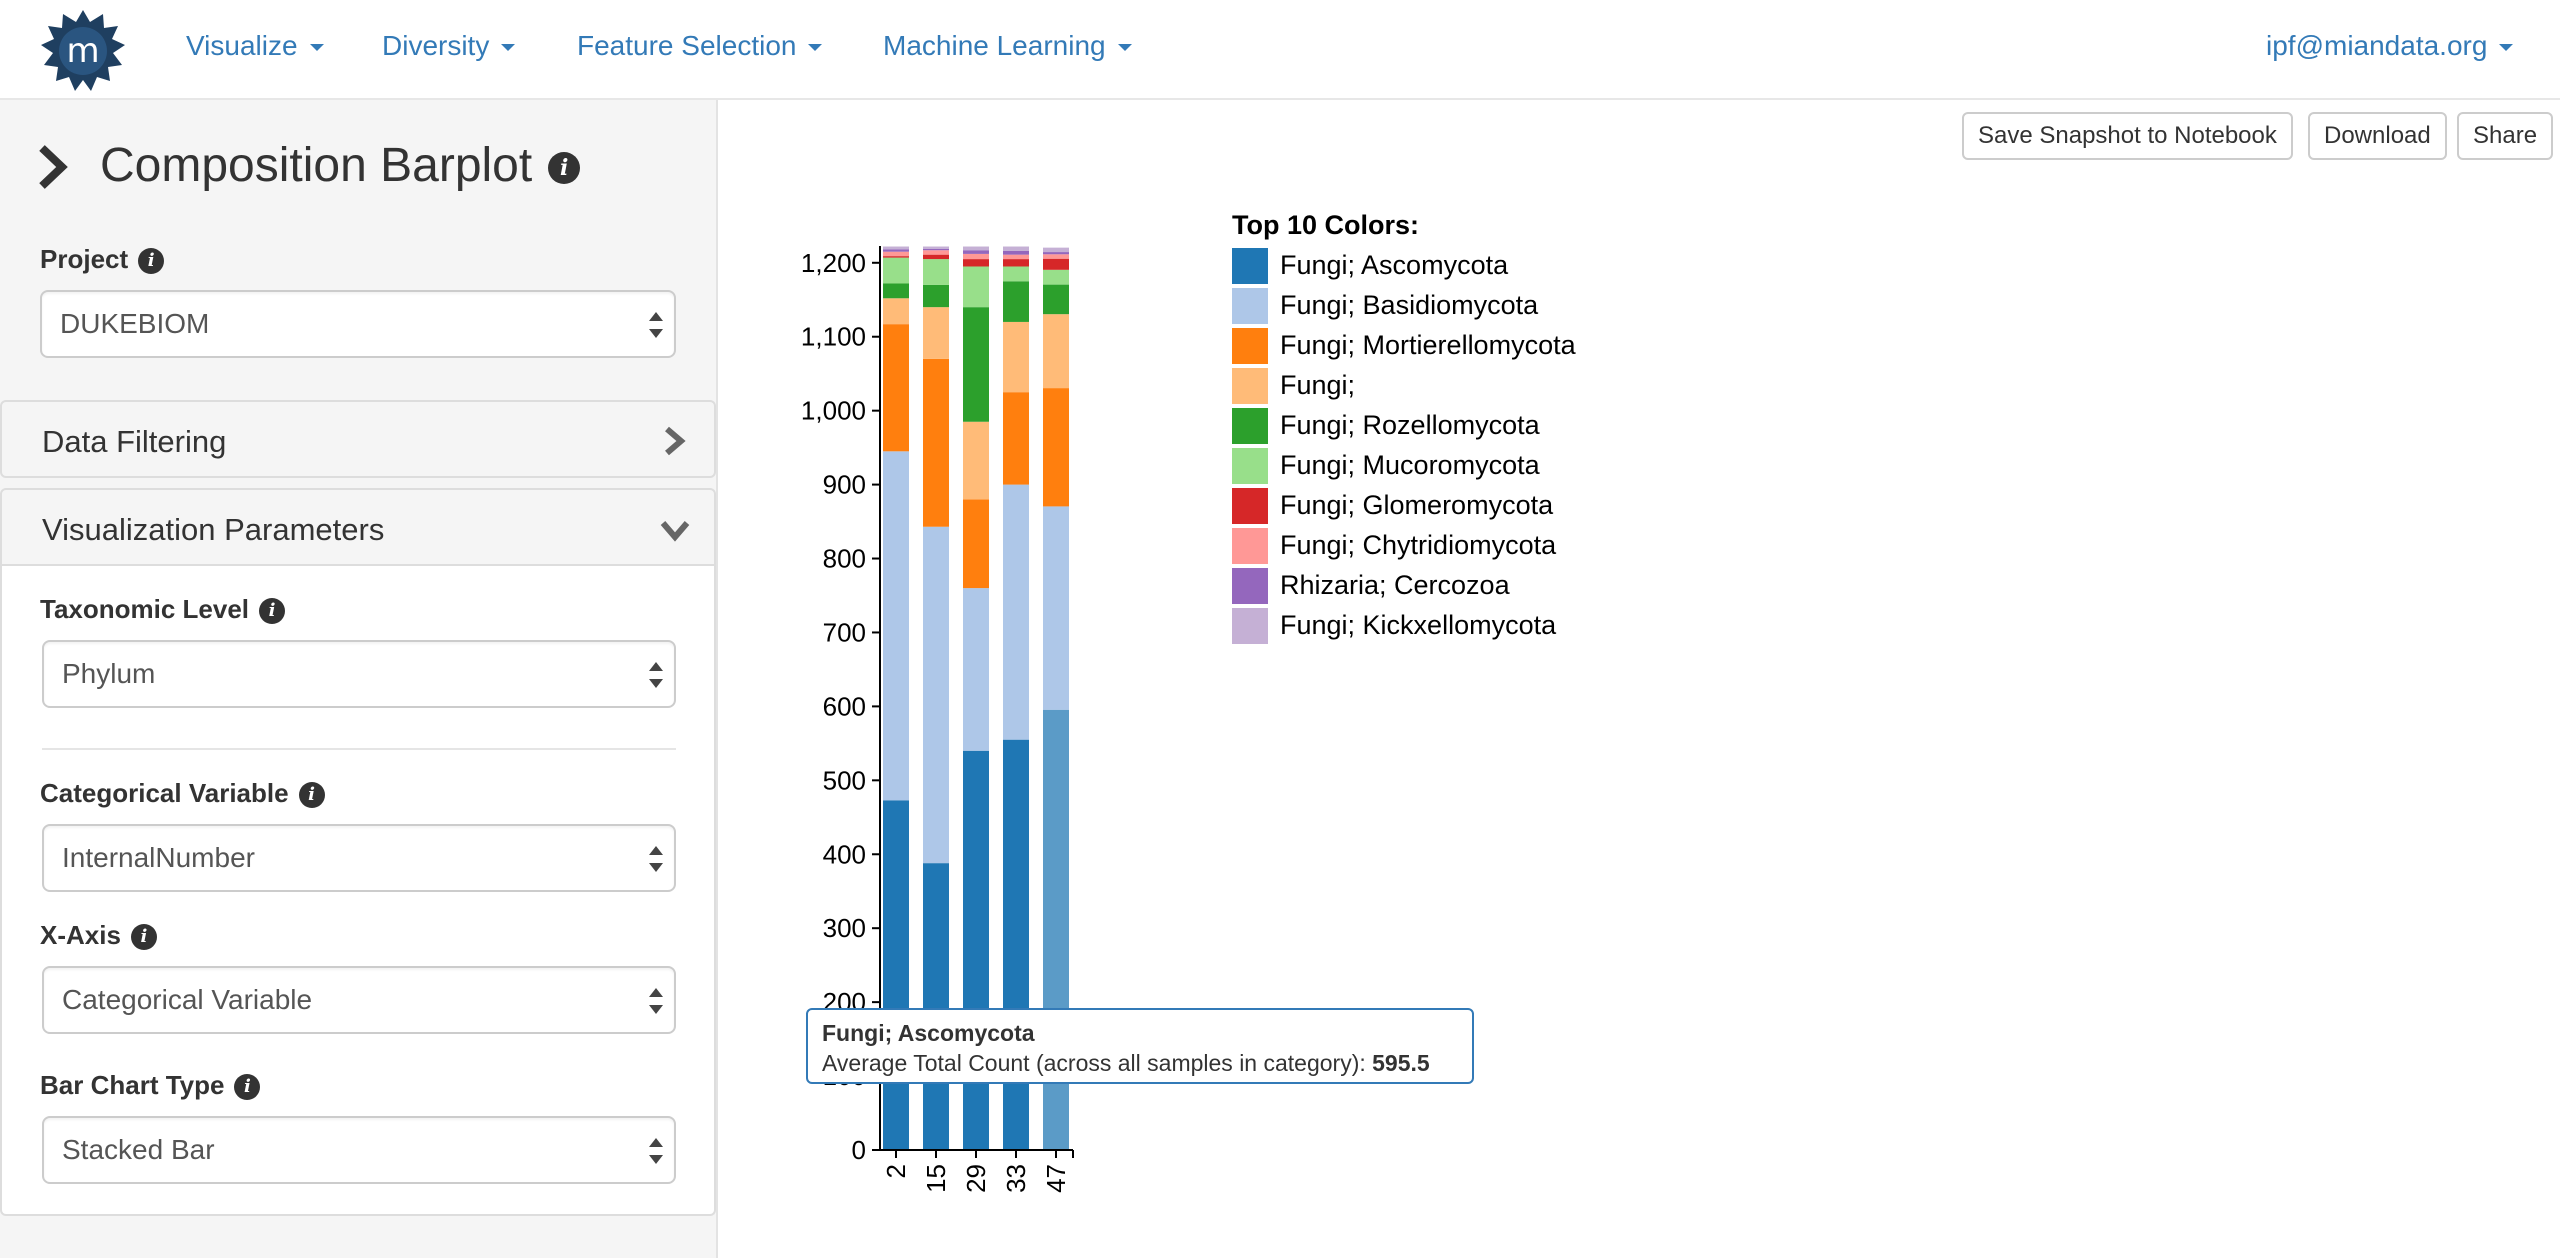 The image size is (2560, 1258). What do you see at coordinates (1401, 1063) in the screenshot?
I see `tooltip-value: 595.5` at bounding box center [1401, 1063].